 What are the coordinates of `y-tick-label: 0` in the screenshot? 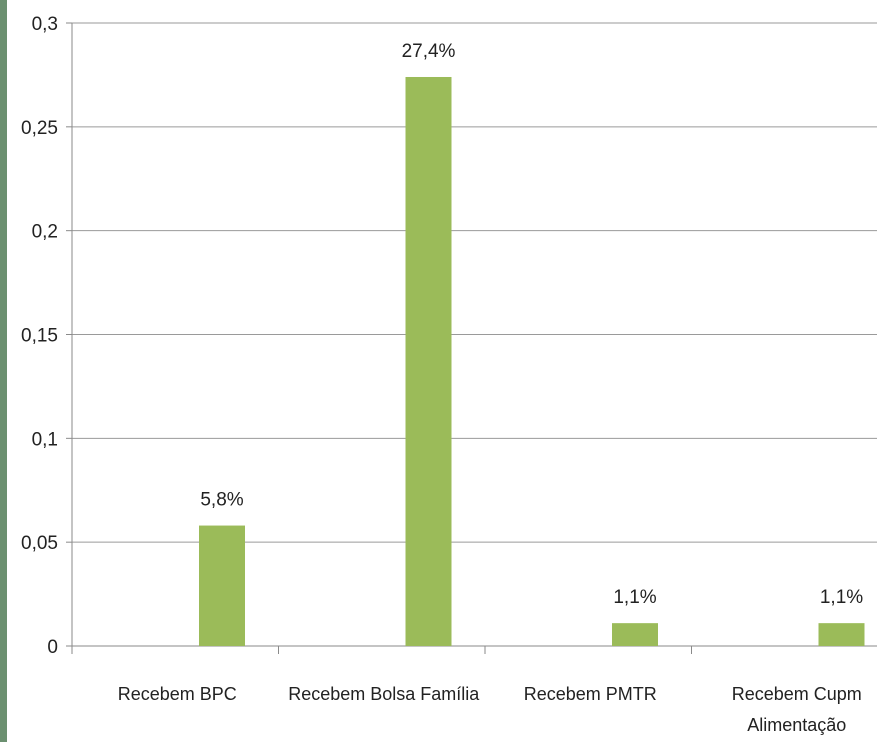 It's located at (52, 647).